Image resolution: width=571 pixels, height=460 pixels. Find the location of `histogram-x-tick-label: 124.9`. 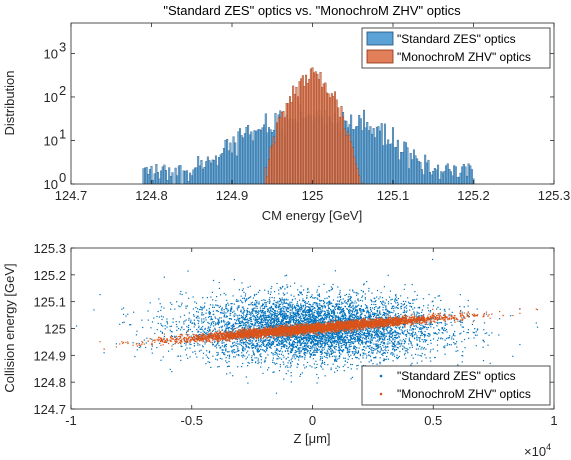

histogram-x-tick-label: 124.9 is located at coordinates (232, 195).